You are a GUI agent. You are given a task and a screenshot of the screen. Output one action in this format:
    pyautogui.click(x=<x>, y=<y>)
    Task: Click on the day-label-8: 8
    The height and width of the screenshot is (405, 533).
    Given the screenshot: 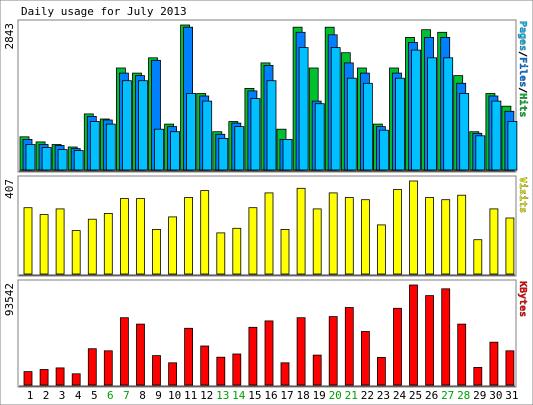 What is the action you would take?
    pyautogui.click(x=142, y=395)
    